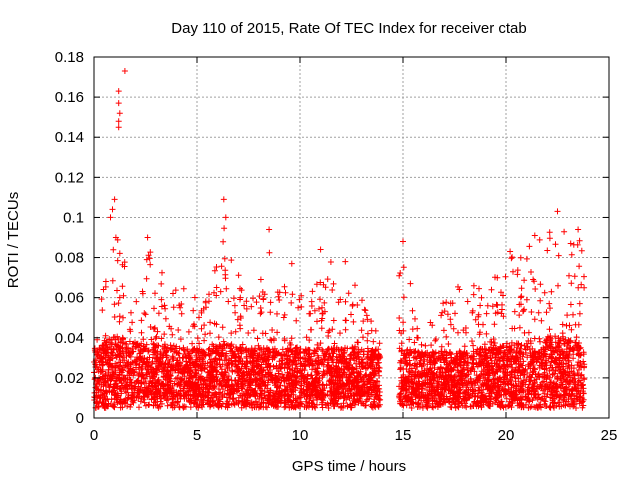 The image size is (640, 480). What do you see at coordinates (13, 240) in the screenshot?
I see `y-axis-label: ROTI / TECUs` at bounding box center [13, 240].